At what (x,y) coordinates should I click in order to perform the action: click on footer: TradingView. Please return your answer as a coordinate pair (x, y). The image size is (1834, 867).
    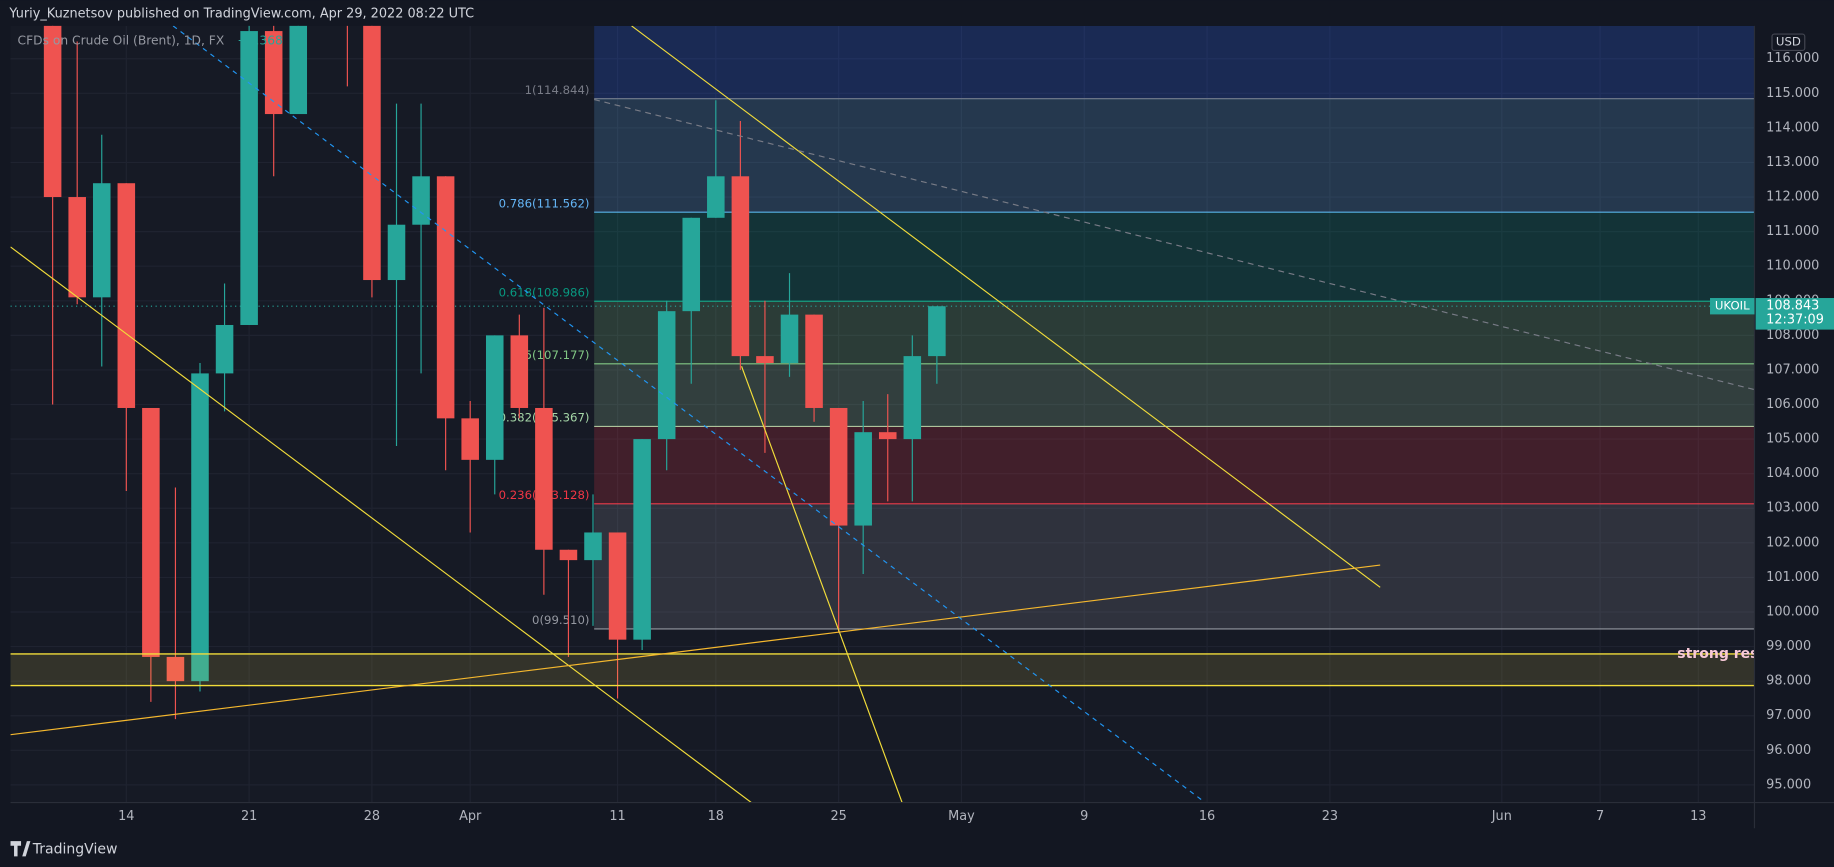
    Looking at the image, I should click on (75, 849).